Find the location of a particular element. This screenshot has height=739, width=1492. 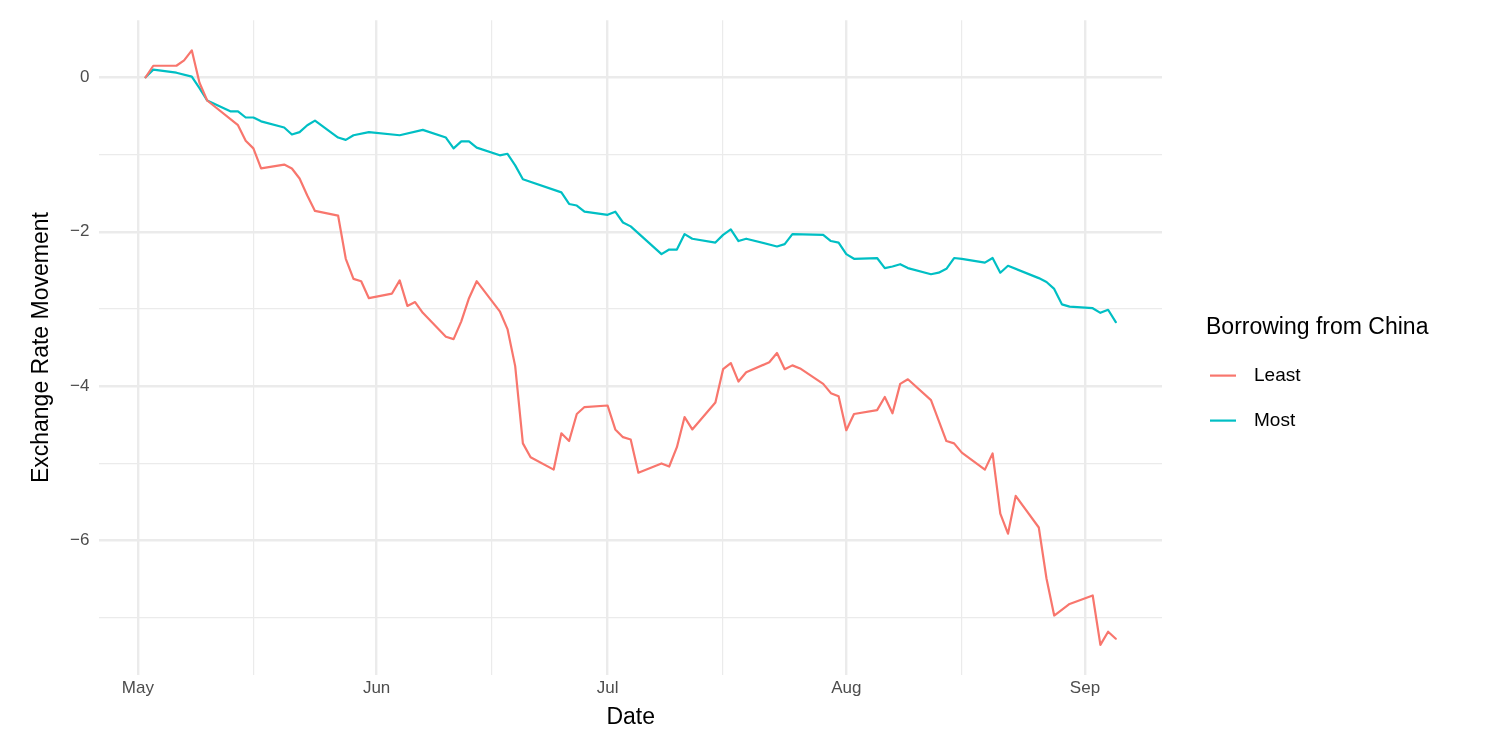

x-tick-label: Jul is located at coordinates (607, 687).